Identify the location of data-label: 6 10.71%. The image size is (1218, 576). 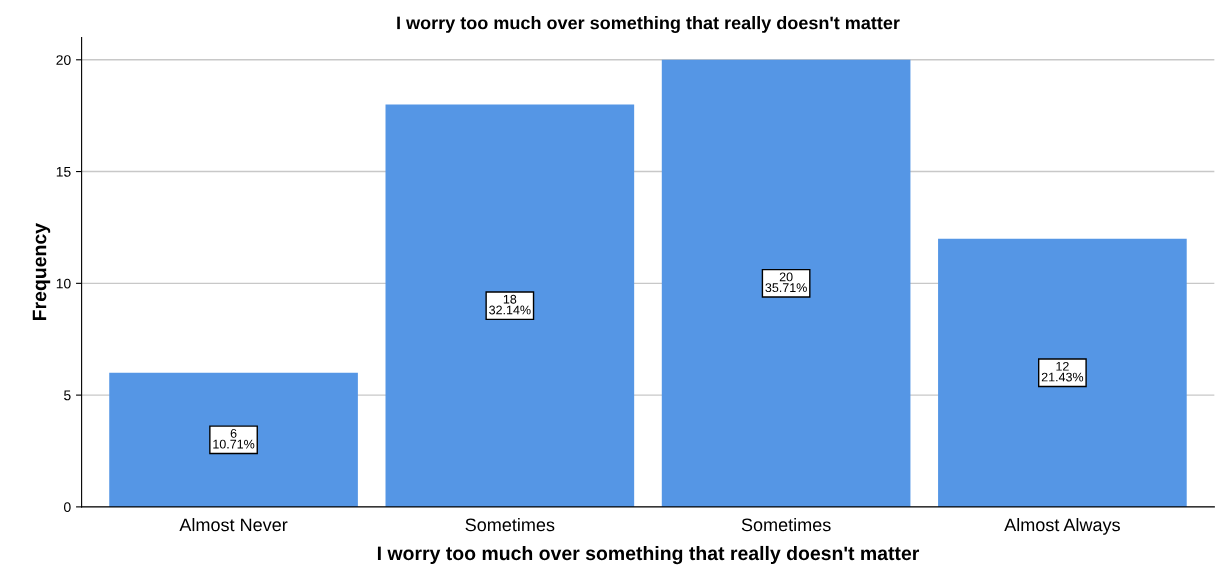
(234, 438).